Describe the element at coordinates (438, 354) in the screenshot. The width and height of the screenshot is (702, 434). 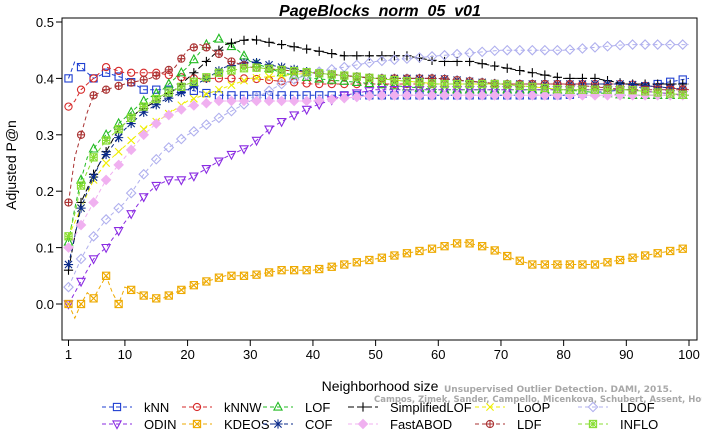
I see `x-tick-label: 60` at that location.